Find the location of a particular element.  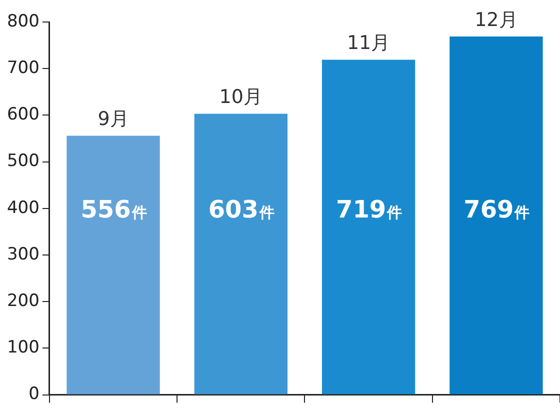

x-tick-label: 10月 is located at coordinates (240, 97).